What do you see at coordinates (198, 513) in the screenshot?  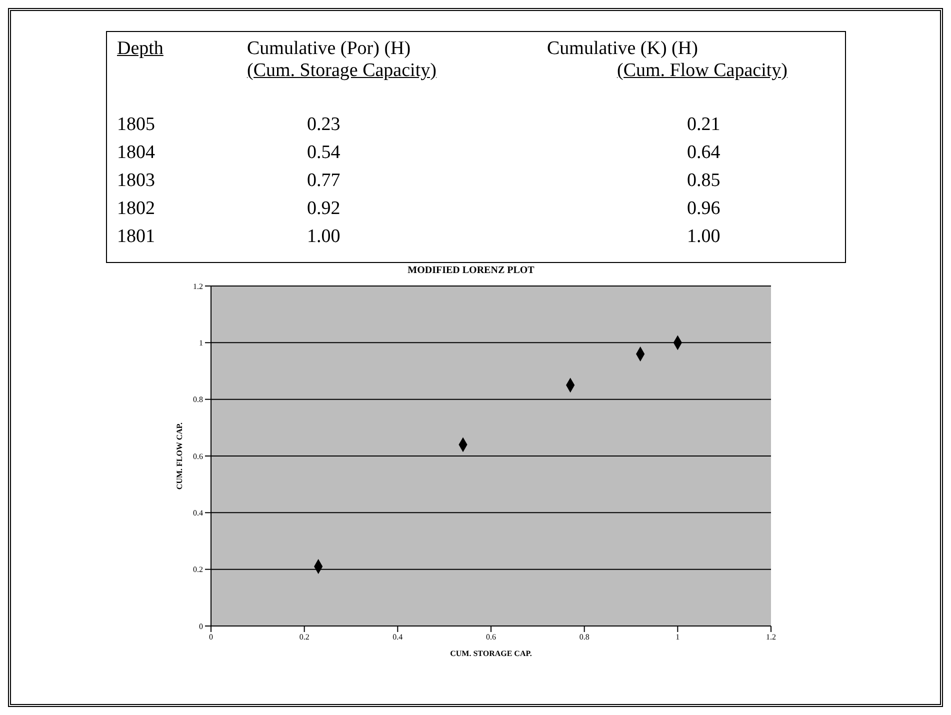 I see `y-tick-label: 0.4` at bounding box center [198, 513].